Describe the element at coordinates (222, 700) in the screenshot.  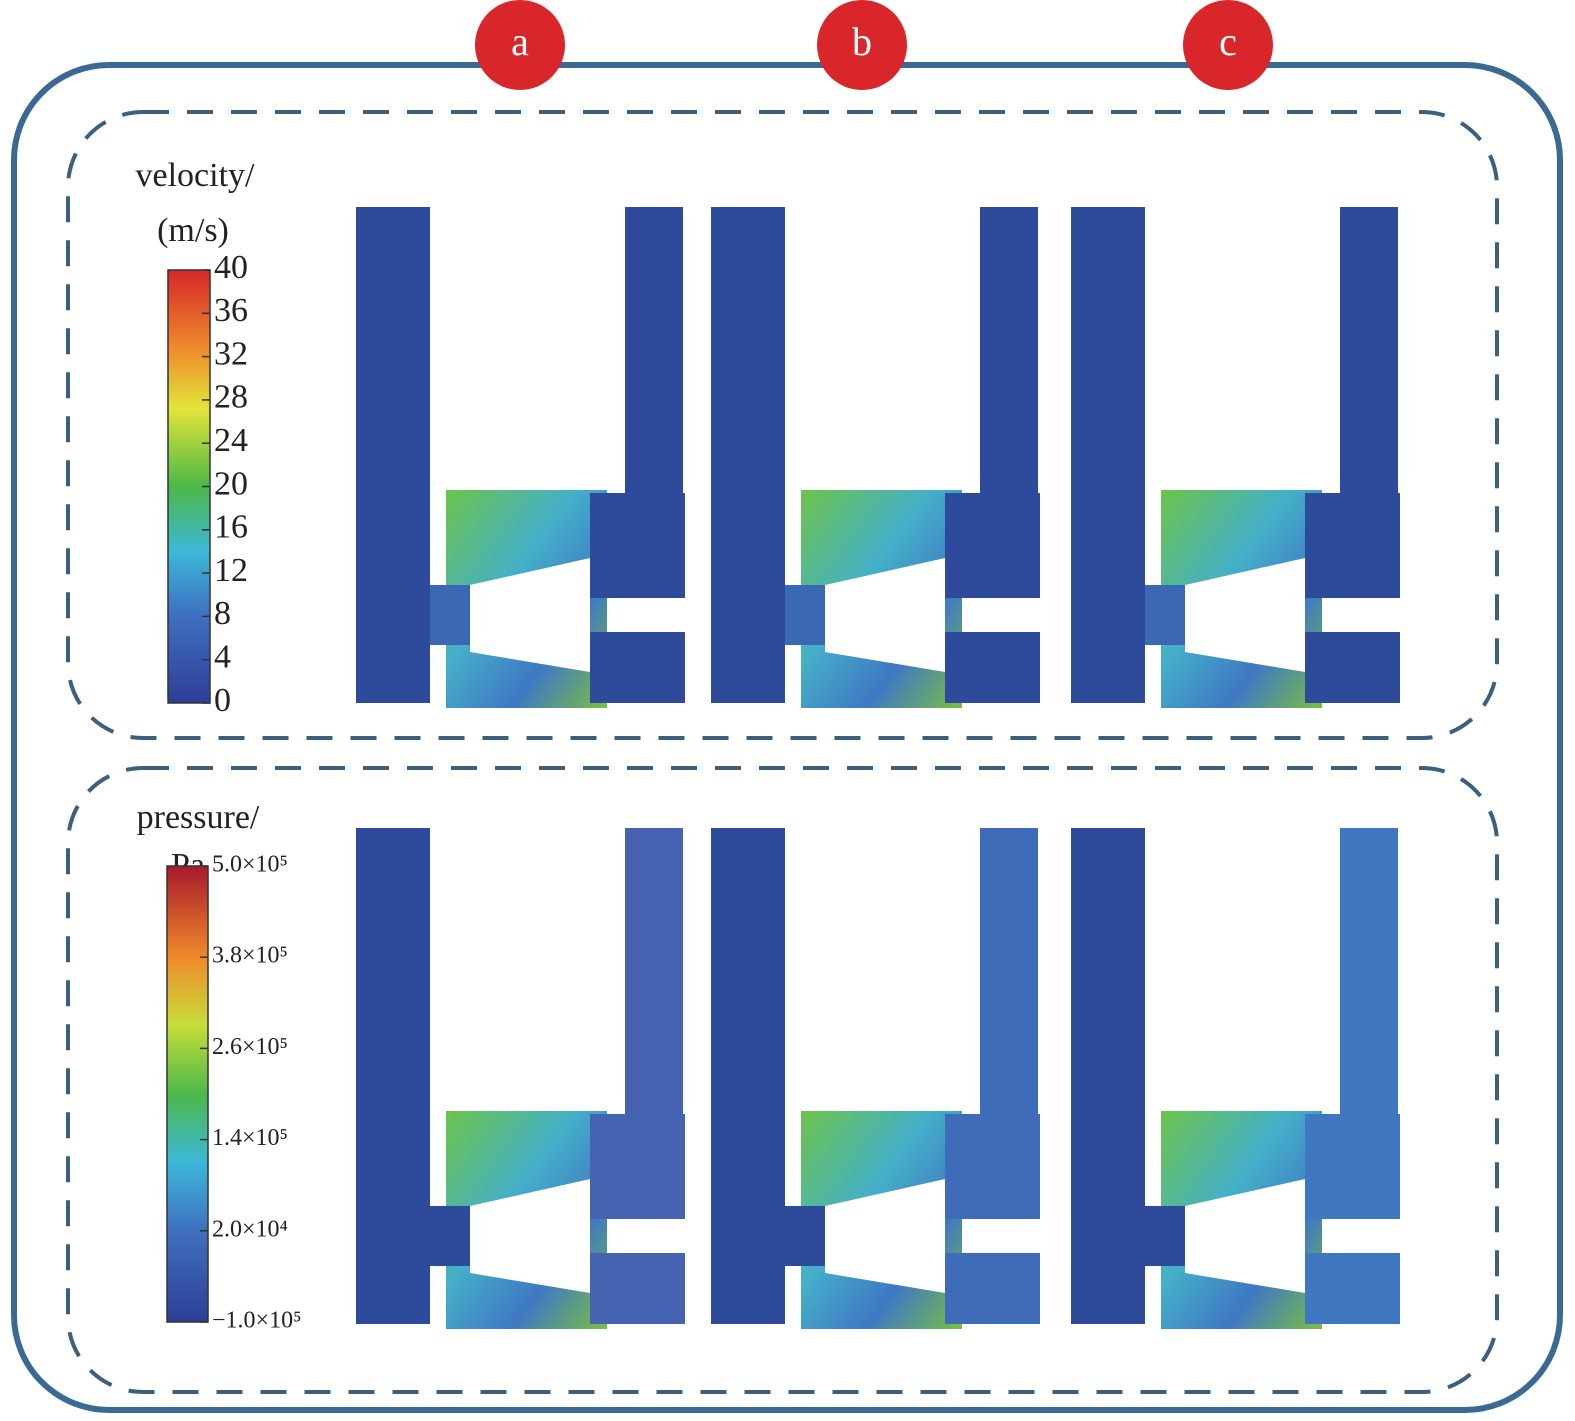
I see `tick-label: 0` at that location.